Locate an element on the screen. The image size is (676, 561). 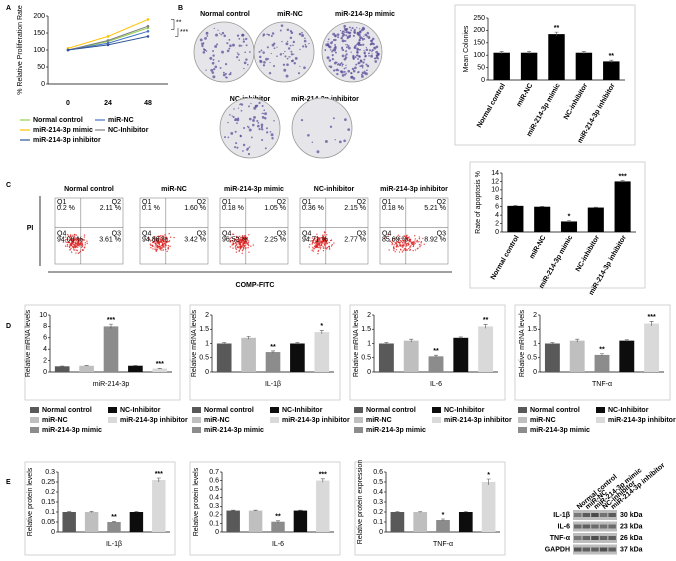
significance: * is located at coordinates (321, 326).